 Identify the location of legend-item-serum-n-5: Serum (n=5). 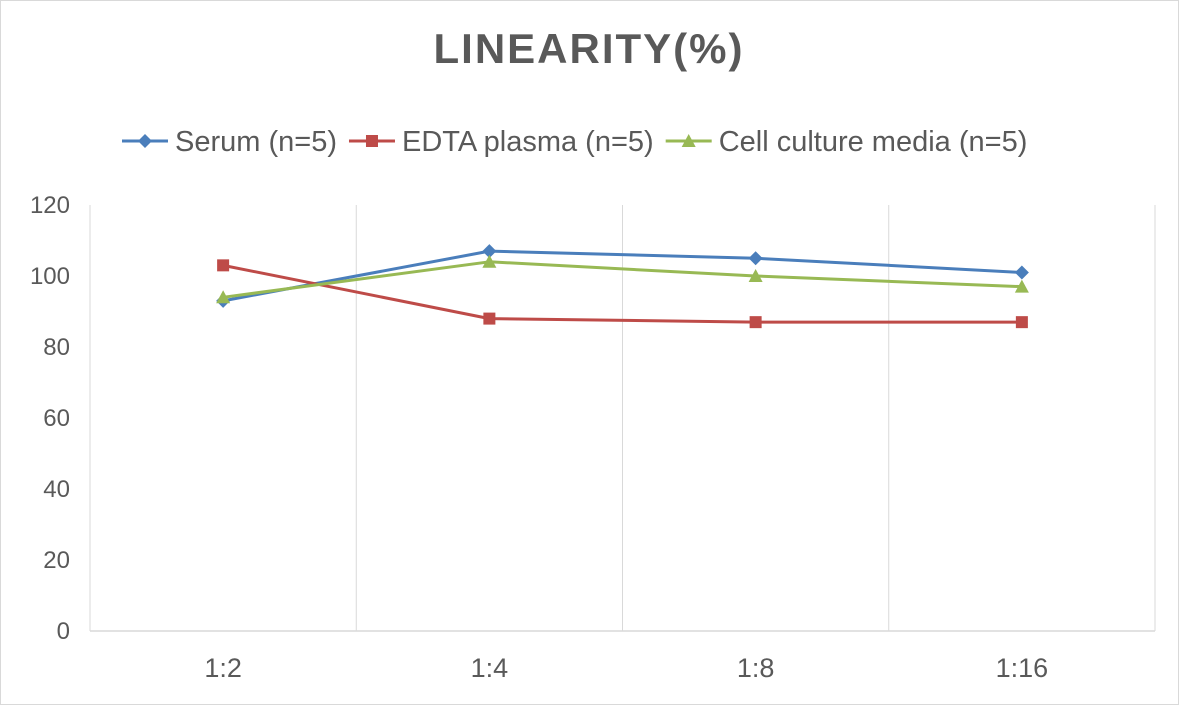
(229, 142).